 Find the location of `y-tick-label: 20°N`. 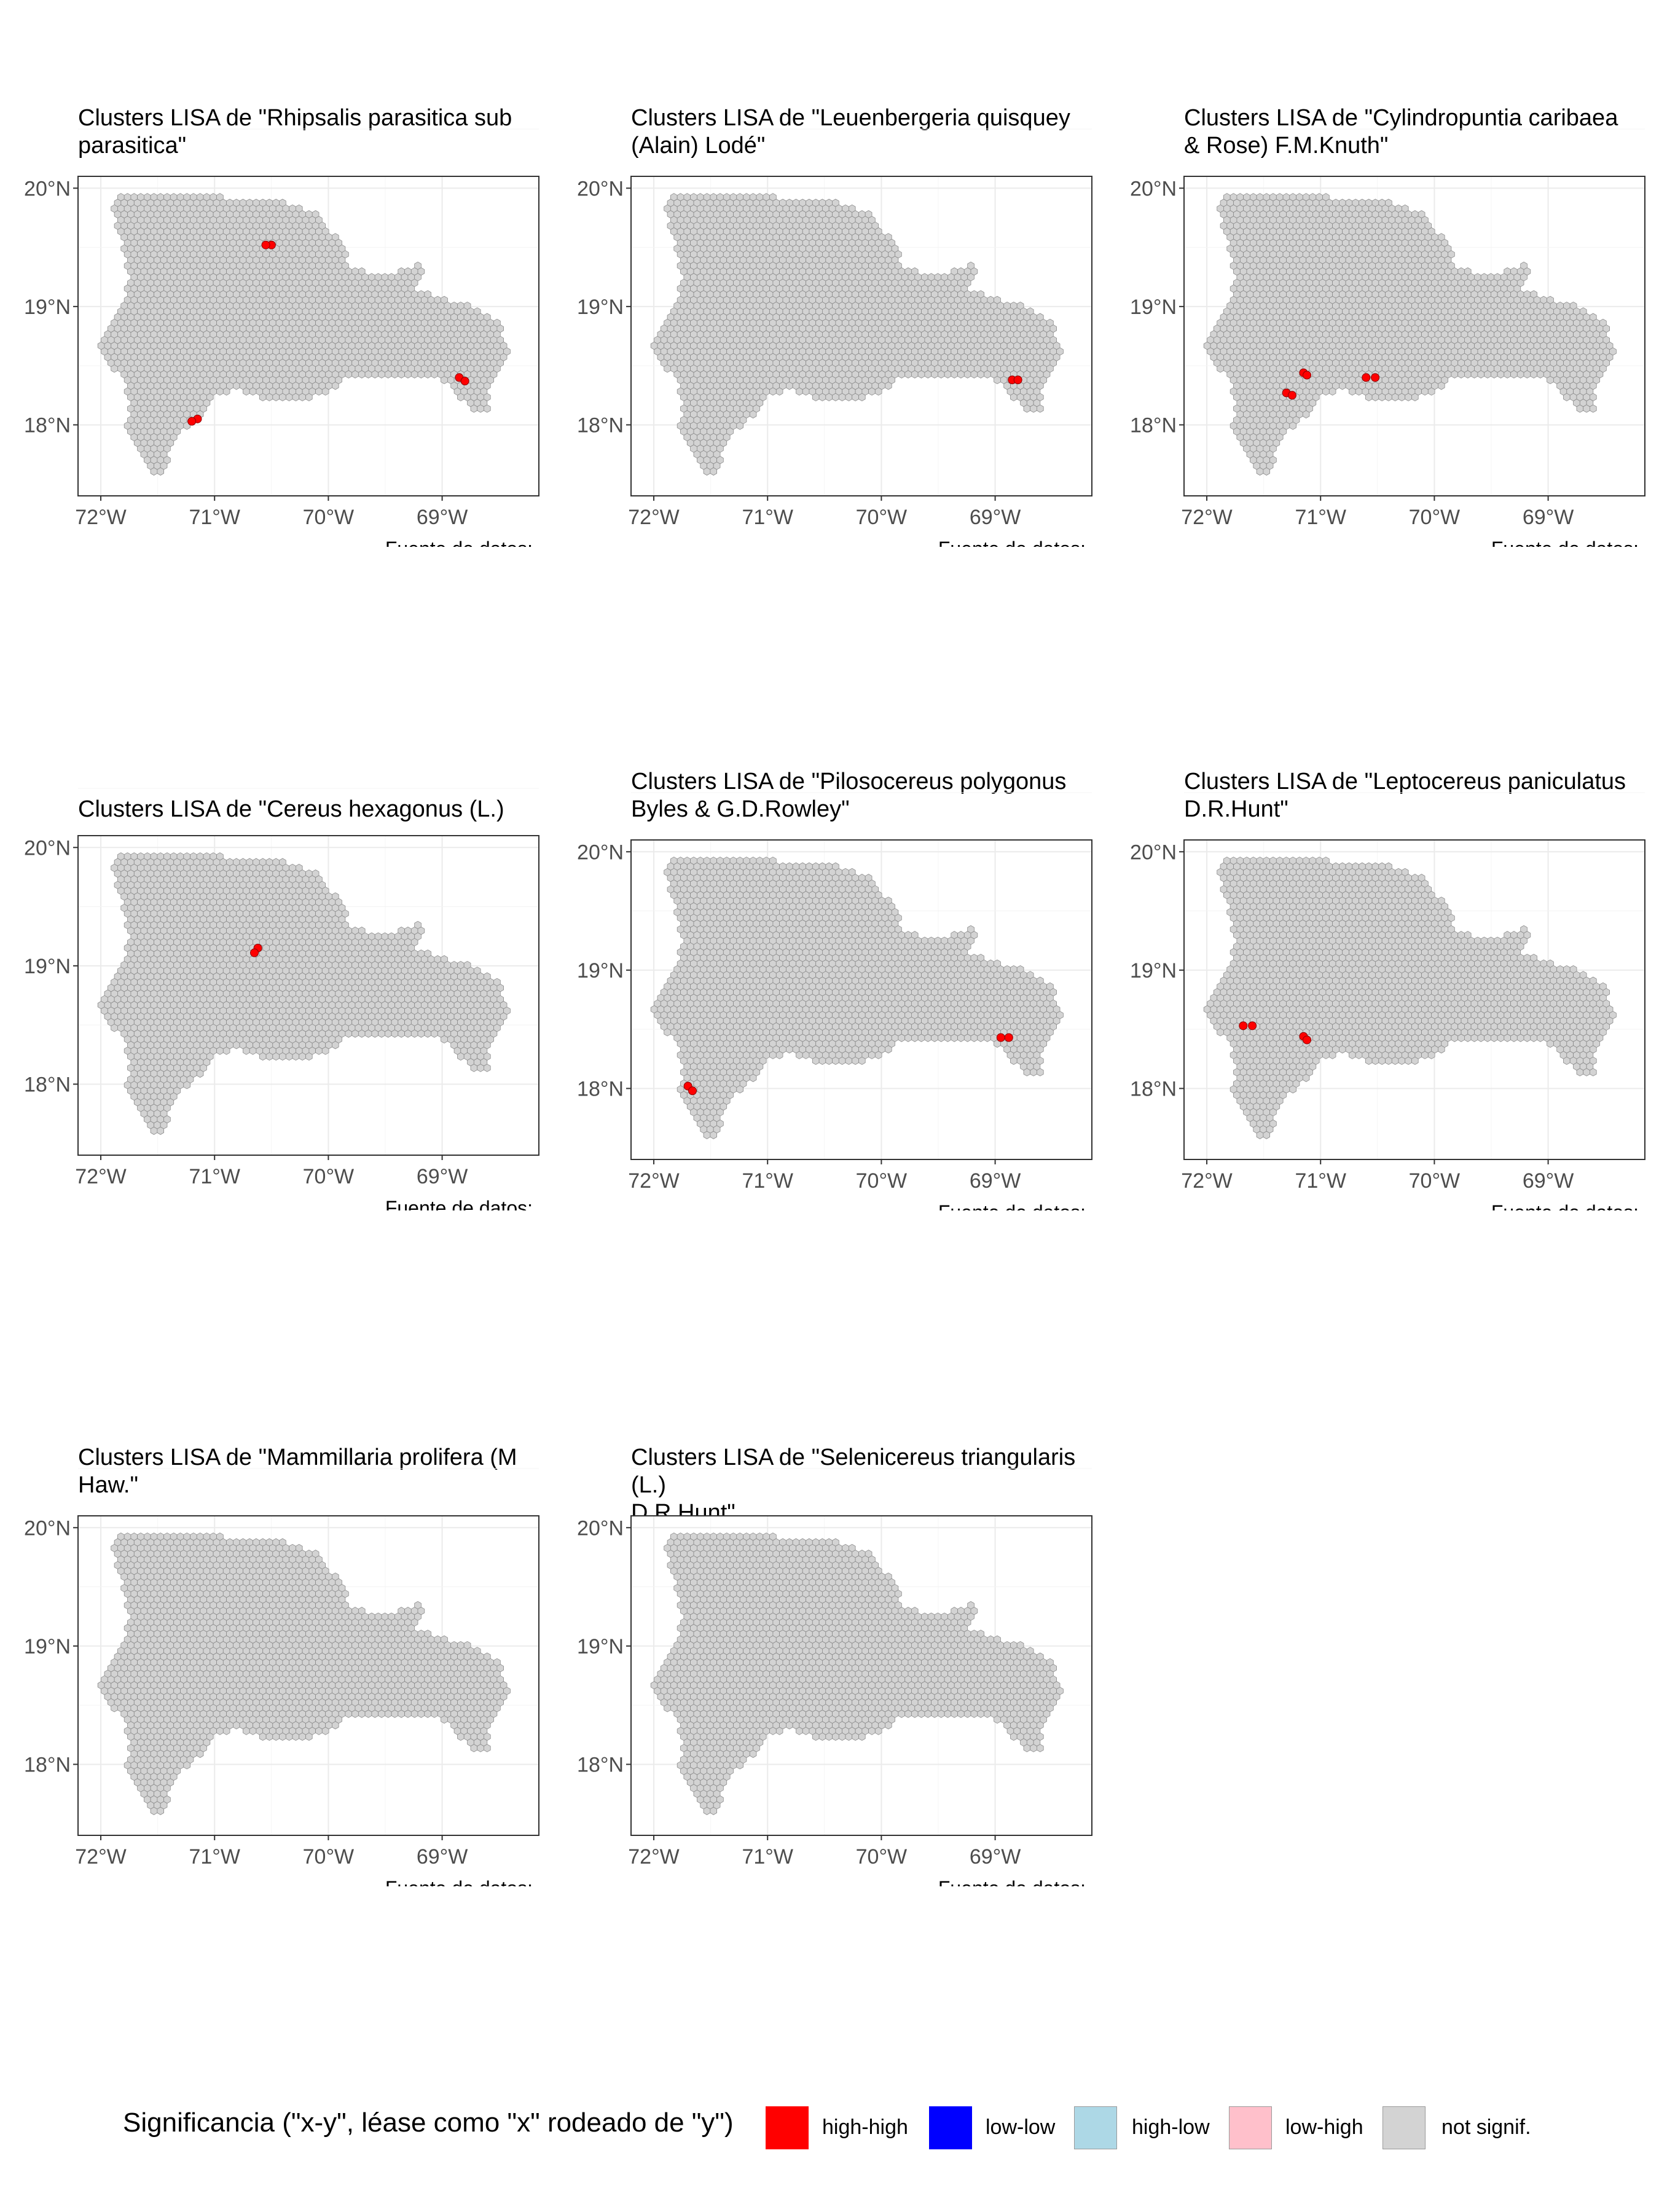

y-tick-label: 20°N is located at coordinates (47, 188).